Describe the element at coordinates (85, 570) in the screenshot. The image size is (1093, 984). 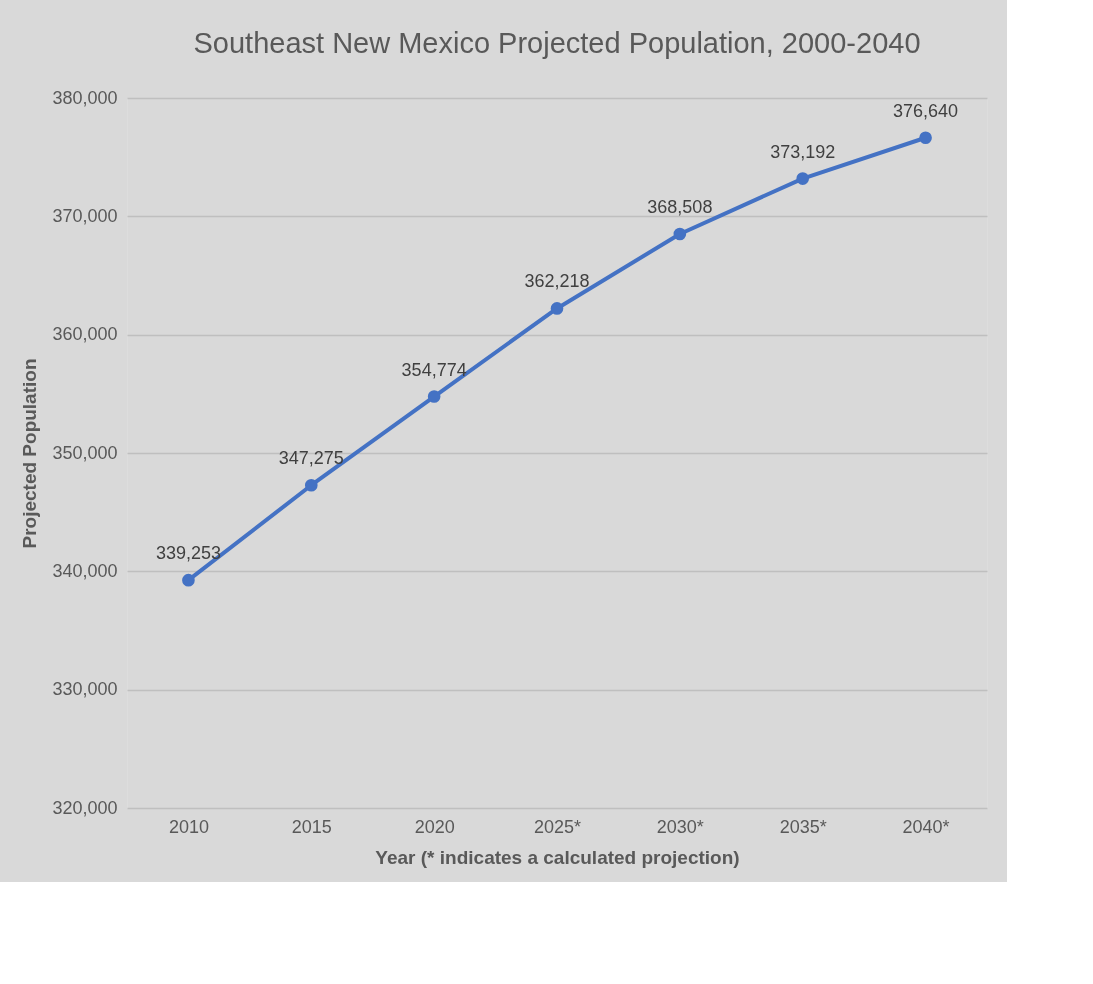
I see `y-tick-label: 340,000` at that location.